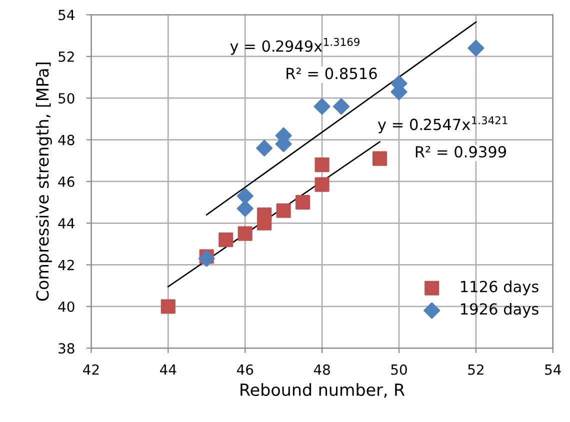  What do you see at coordinates (461, 152) in the screenshot?
I see `annotation: R² = 0.9399` at bounding box center [461, 152].